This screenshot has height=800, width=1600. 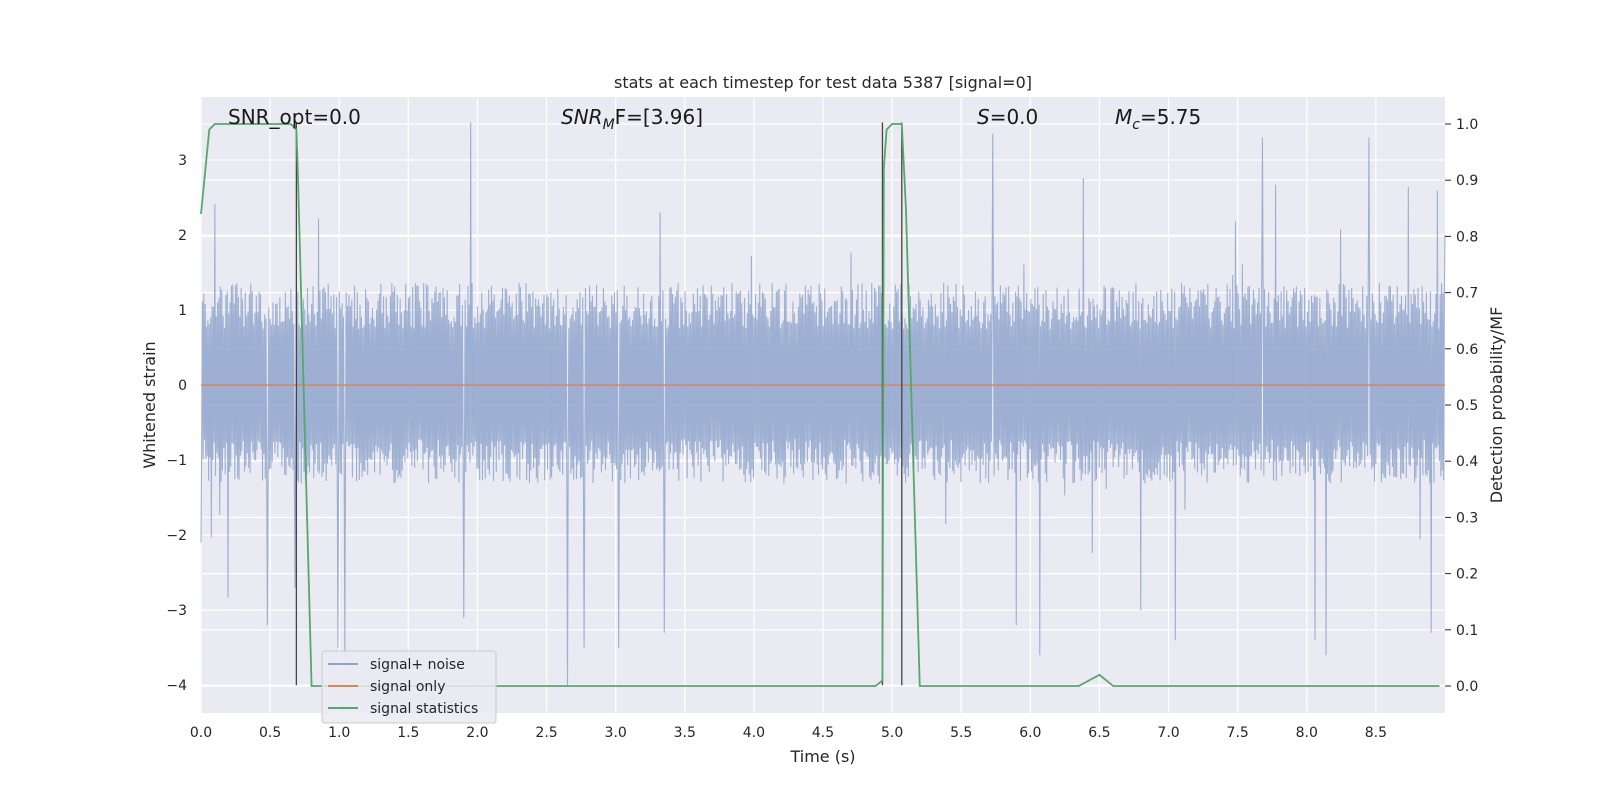 I want to click on x-tick-label: 7.0, so click(x=1168, y=733).